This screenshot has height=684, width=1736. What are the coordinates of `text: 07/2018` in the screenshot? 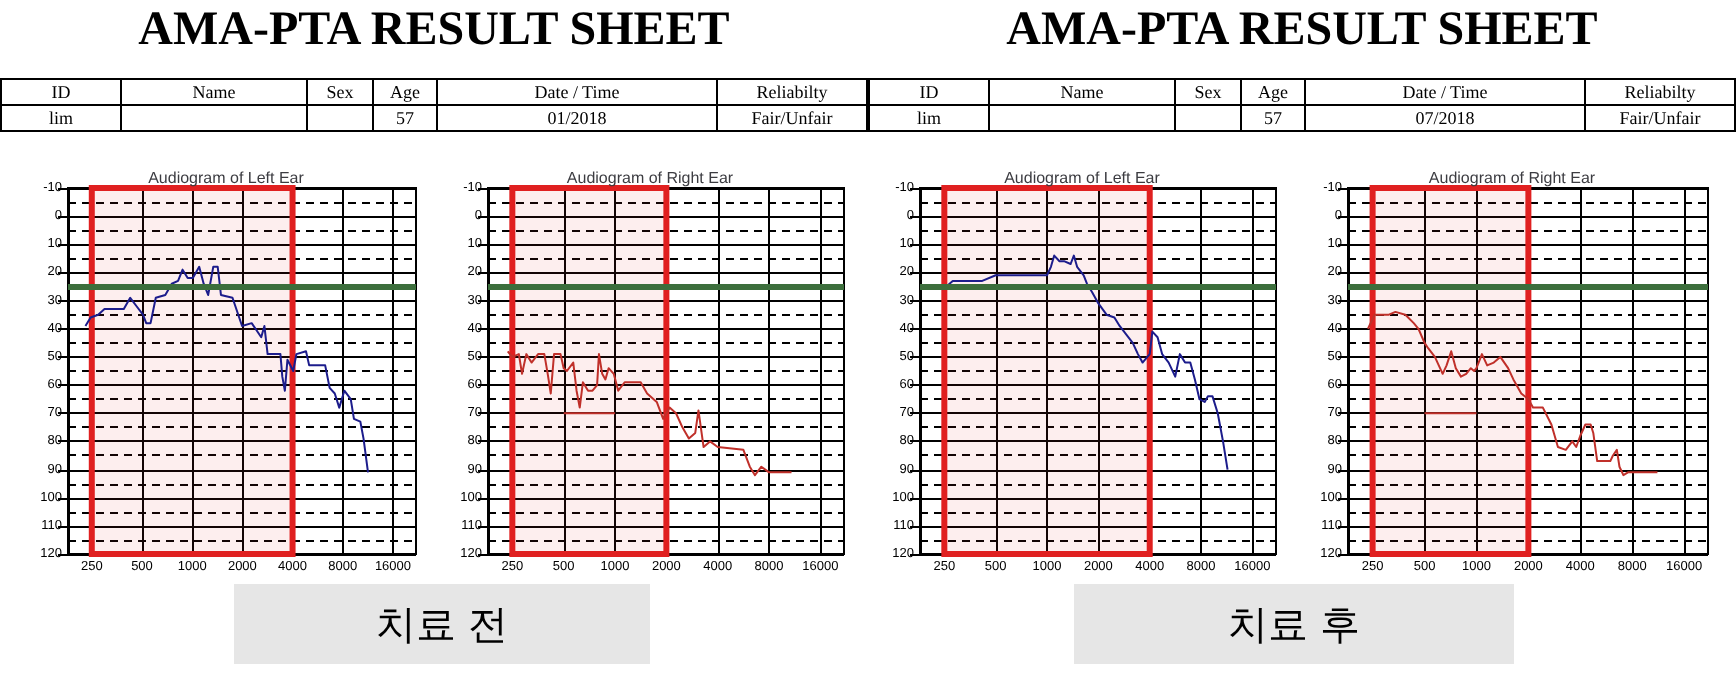 It's located at (1445, 118).